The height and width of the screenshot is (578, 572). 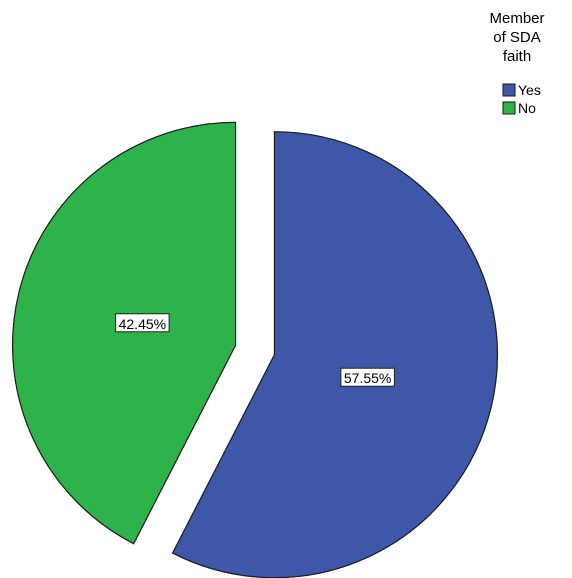 I want to click on legend-swatch-no, so click(x=509, y=108).